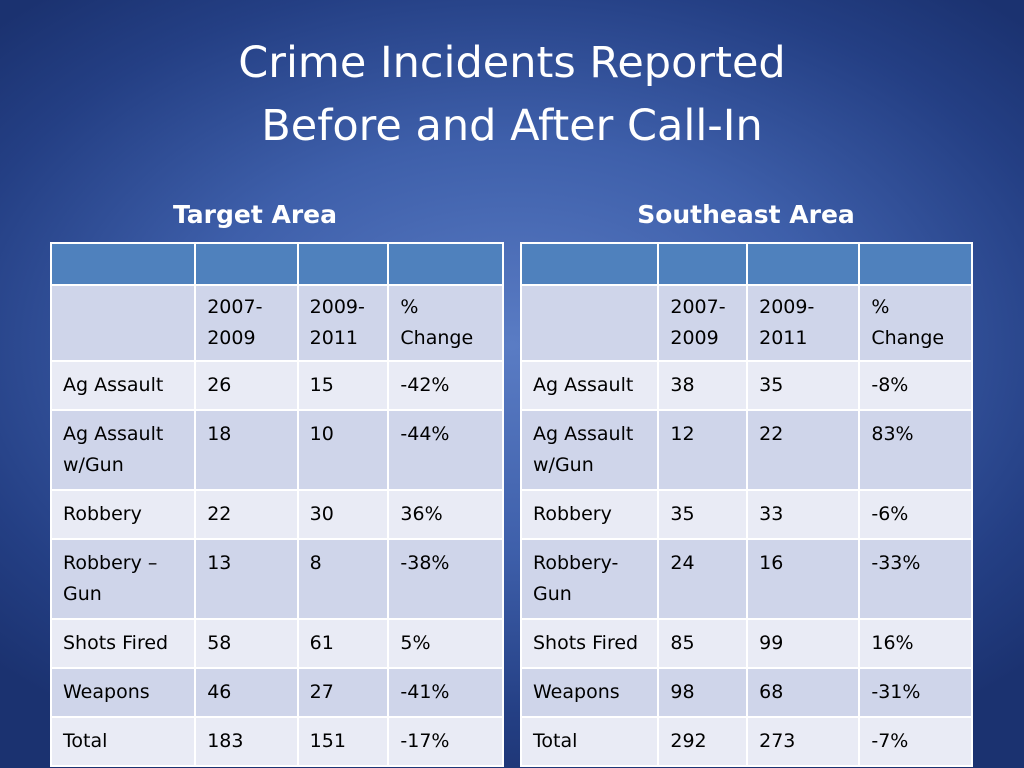  Describe the element at coordinates (343, 741) in the screenshot. I see `after-value-cell: 151` at that location.